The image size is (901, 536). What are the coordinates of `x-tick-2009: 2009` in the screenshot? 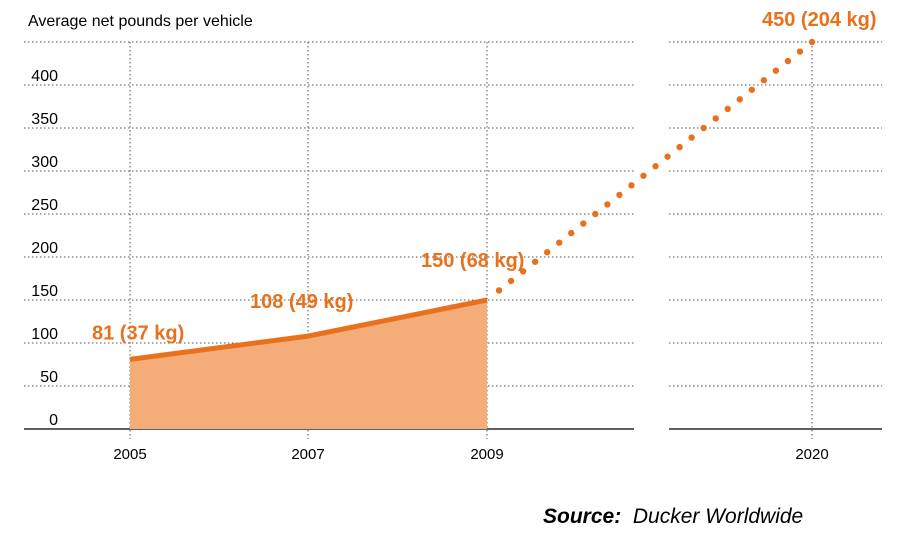 It's located at (486, 454).